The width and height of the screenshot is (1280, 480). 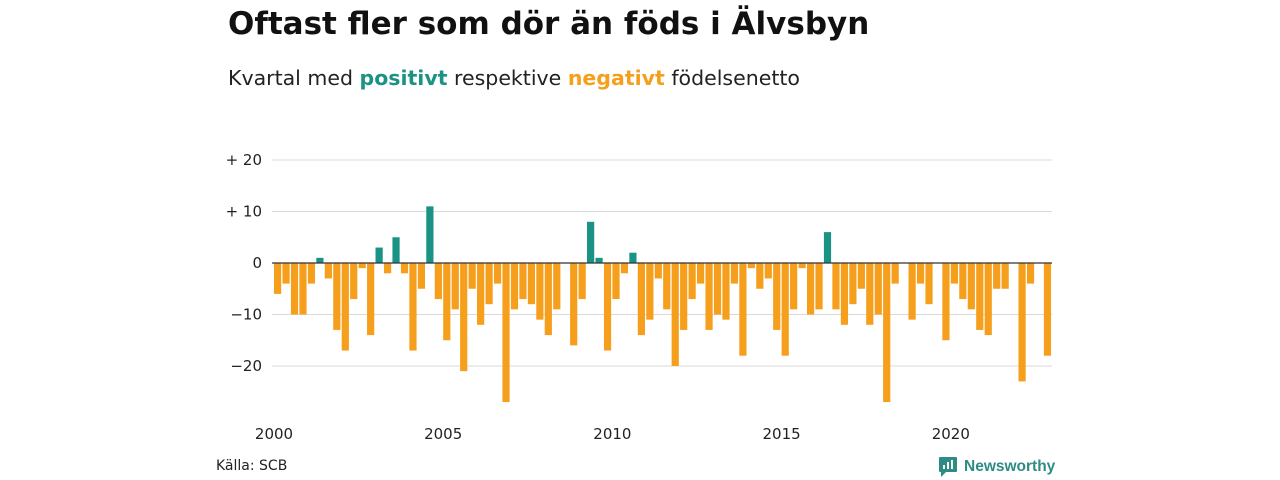 What do you see at coordinates (443, 434) in the screenshot?
I see `x-tick-label: 2005` at bounding box center [443, 434].